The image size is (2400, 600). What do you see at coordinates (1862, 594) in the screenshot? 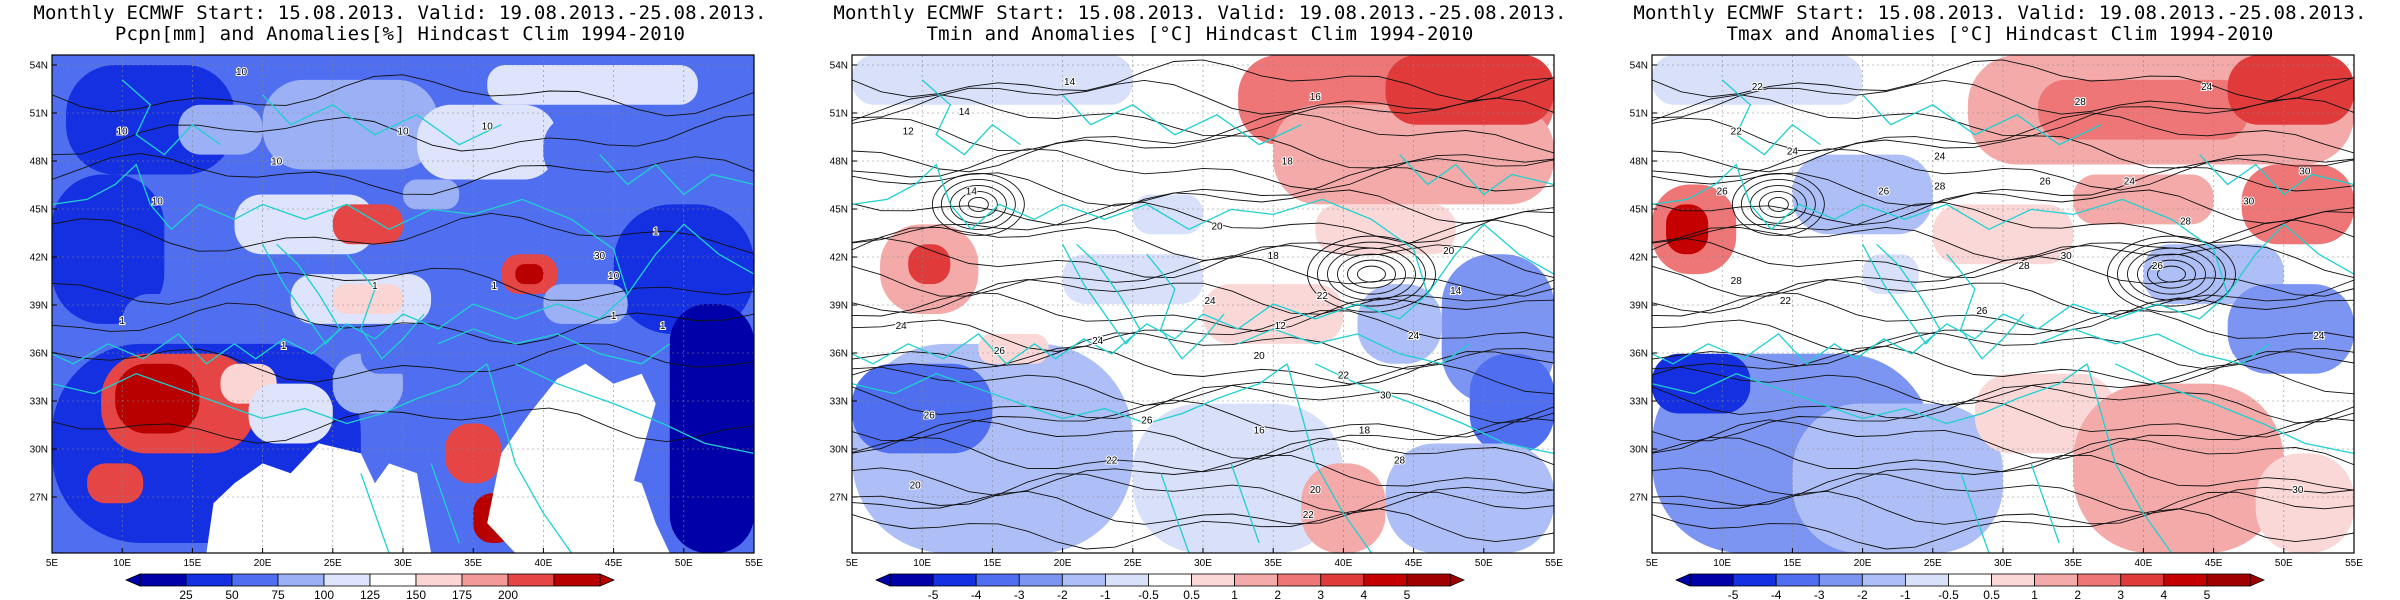
I see `colorbar-label: -2` at bounding box center [1862, 594].